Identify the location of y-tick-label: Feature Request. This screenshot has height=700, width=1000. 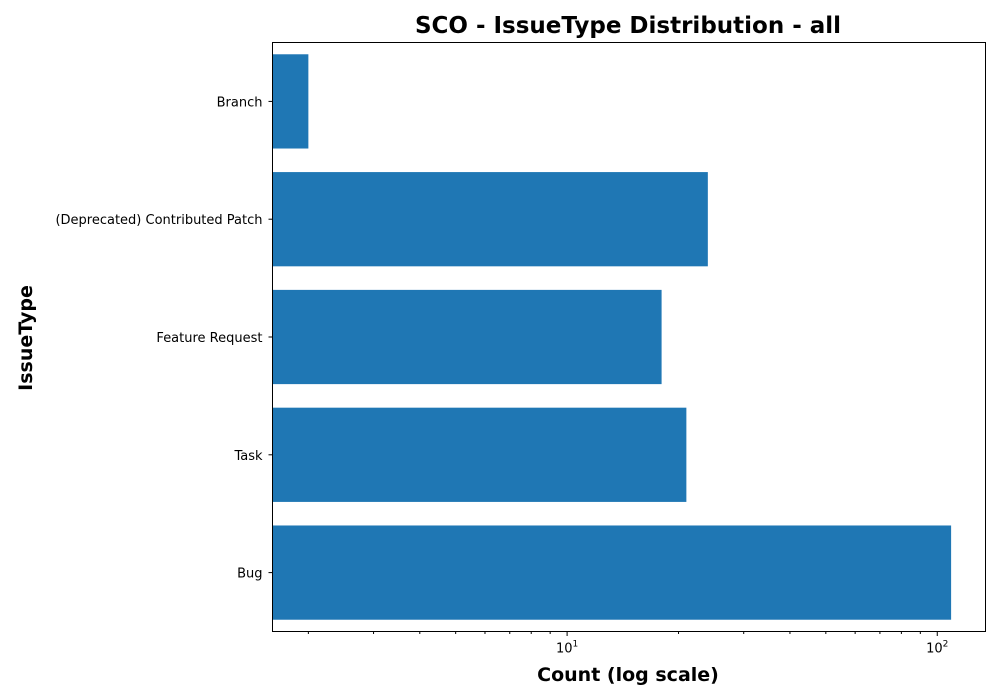
(209, 338).